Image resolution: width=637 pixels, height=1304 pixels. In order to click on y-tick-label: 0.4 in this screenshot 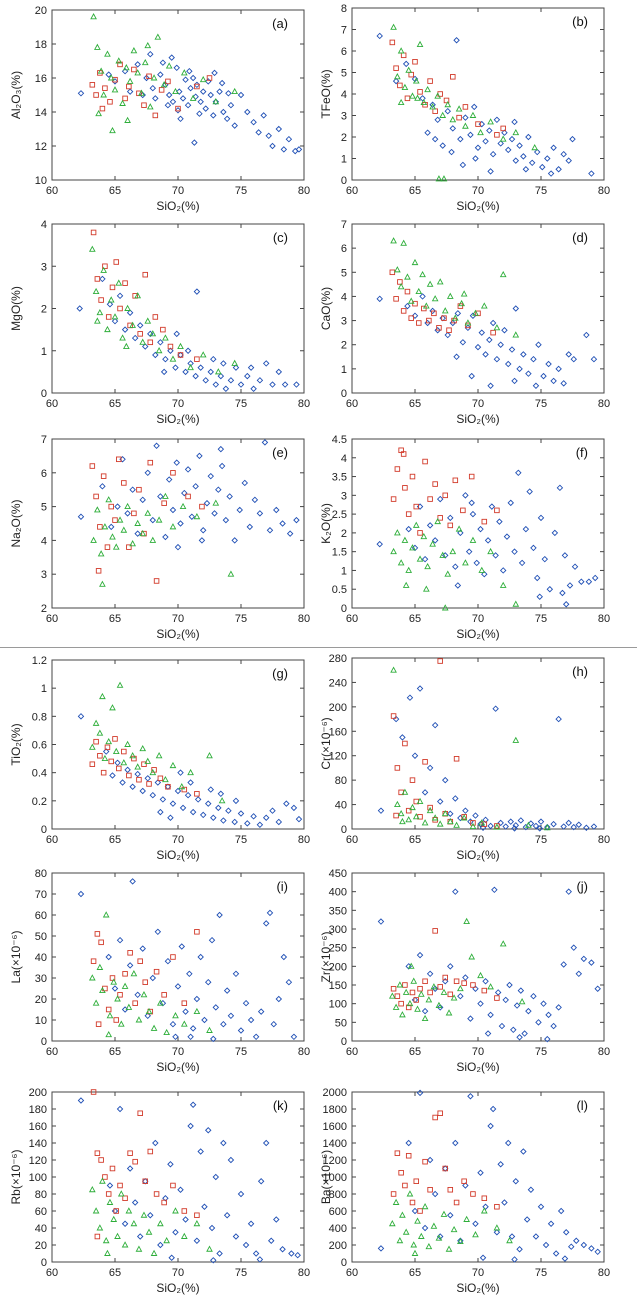, I will do `click(39, 774)`.